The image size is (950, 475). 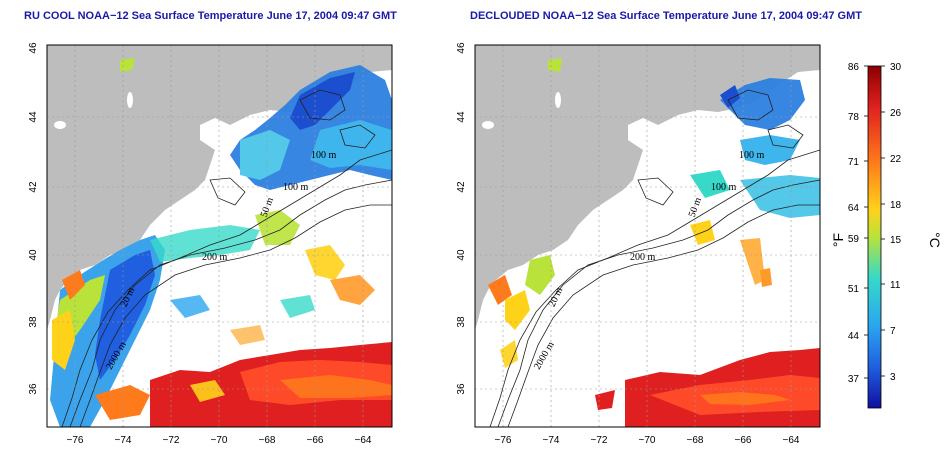 What do you see at coordinates (267, 440) in the screenshot?
I see `left-lon-tick: −68` at bounding box center [267, 440].